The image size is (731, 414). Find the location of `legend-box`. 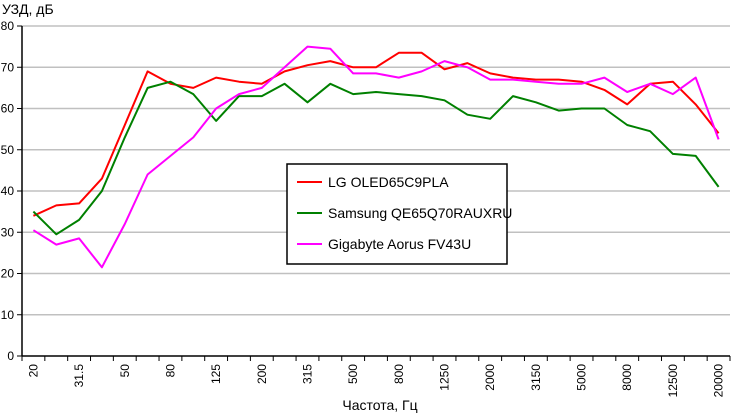

legend-box is located at coordinates (397, 214).